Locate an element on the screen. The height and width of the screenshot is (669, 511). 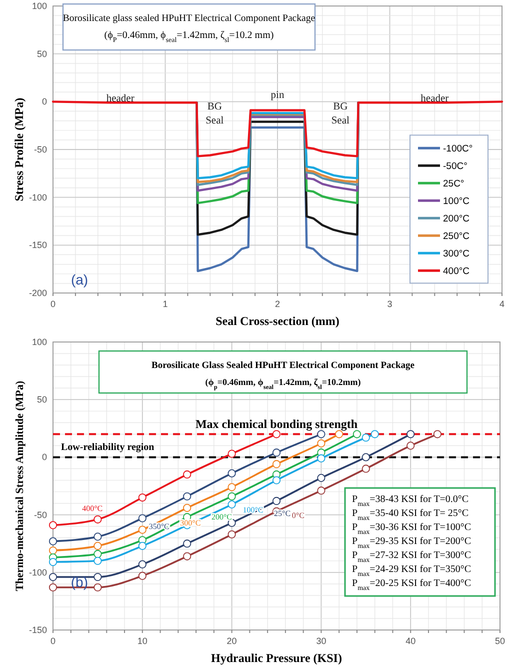
series-label: 200°C is located at coordinates (221, 517).